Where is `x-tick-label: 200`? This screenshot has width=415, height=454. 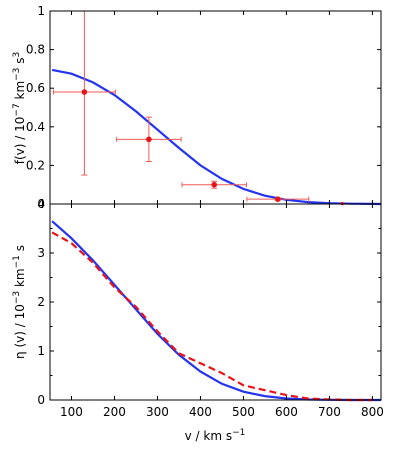
x-tick-label: 200 is located at coordinates (114, 412).